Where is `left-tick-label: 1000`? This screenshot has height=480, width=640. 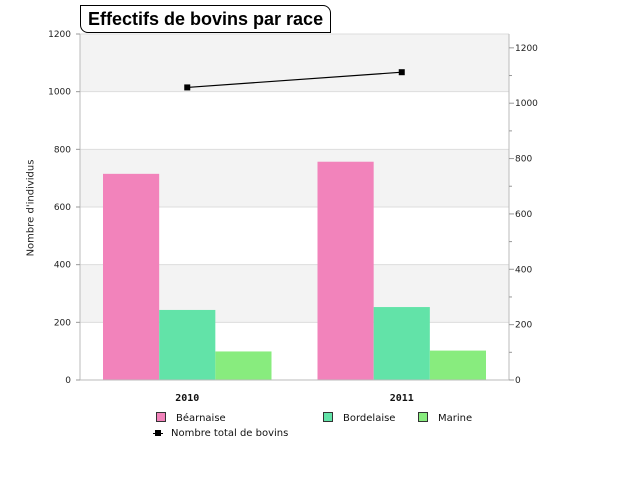
left-tick-label: 1000 is located at coordinates (59, 93).